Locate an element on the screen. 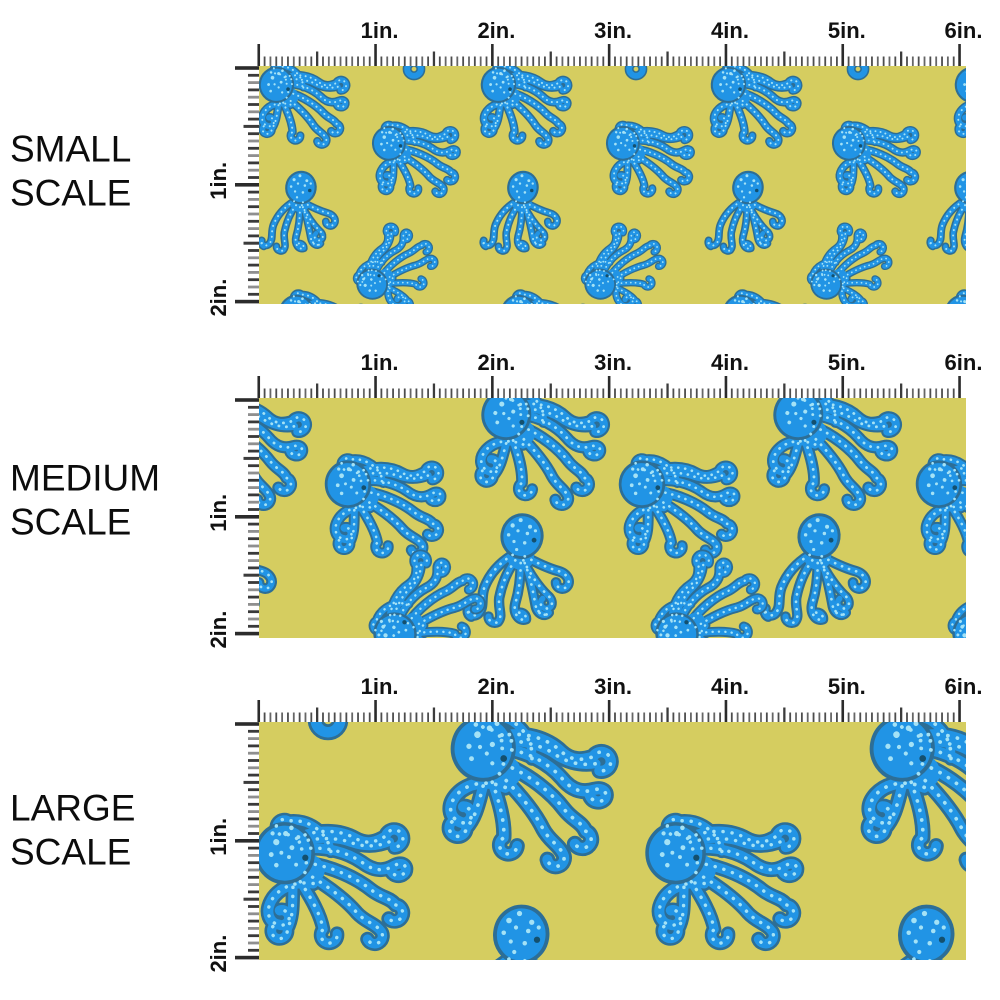 The image size is (1000, 1000). svg-text: LARGE is located at coordinates (72, 808).